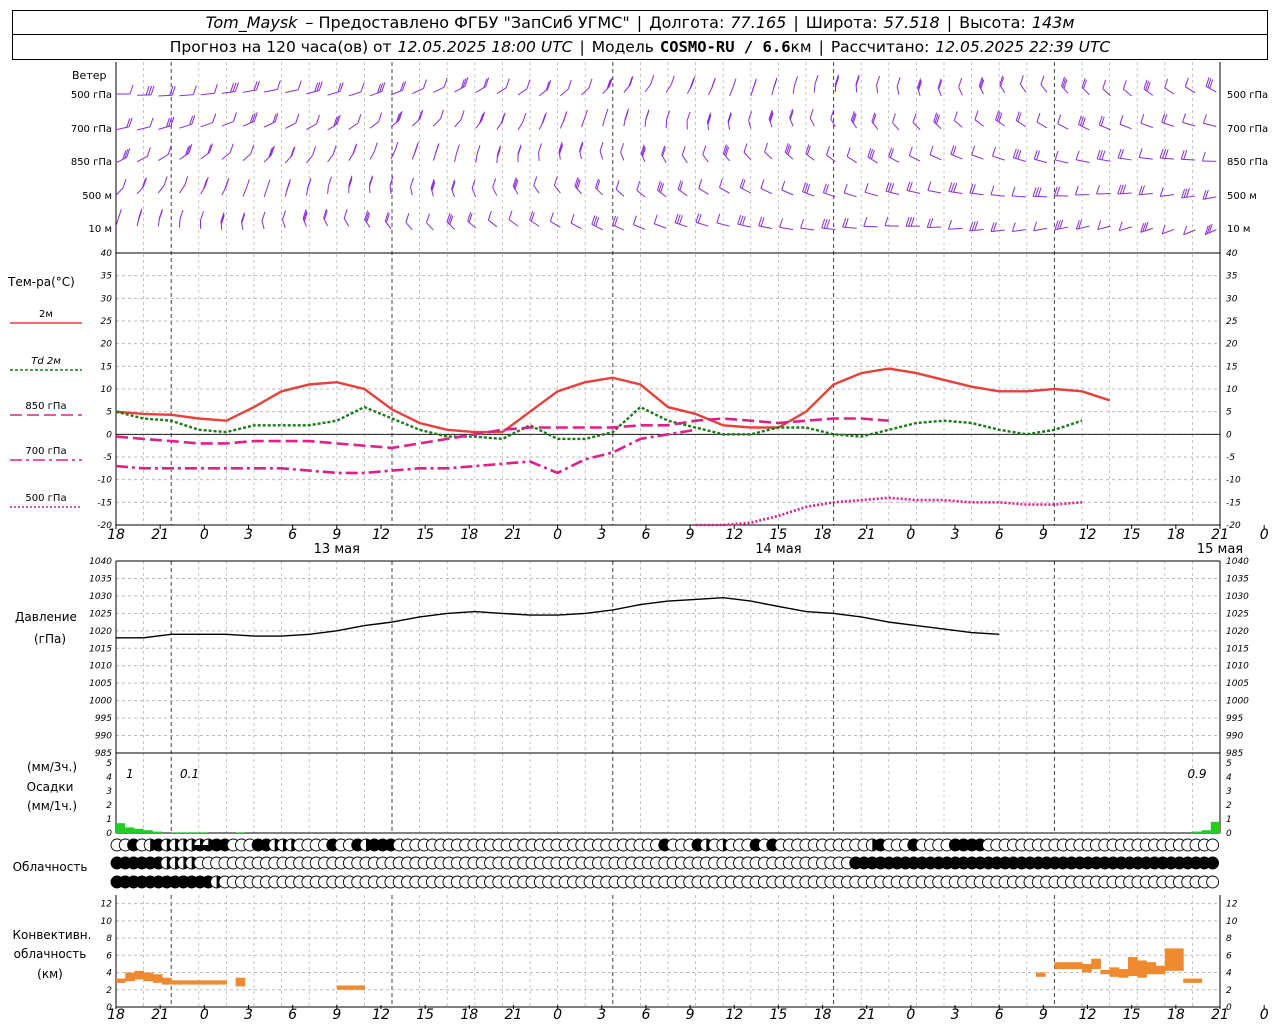 This screenshot has width=1280, height=1024. I want to click on temp-ytick-label: 5, so click(109, 413).